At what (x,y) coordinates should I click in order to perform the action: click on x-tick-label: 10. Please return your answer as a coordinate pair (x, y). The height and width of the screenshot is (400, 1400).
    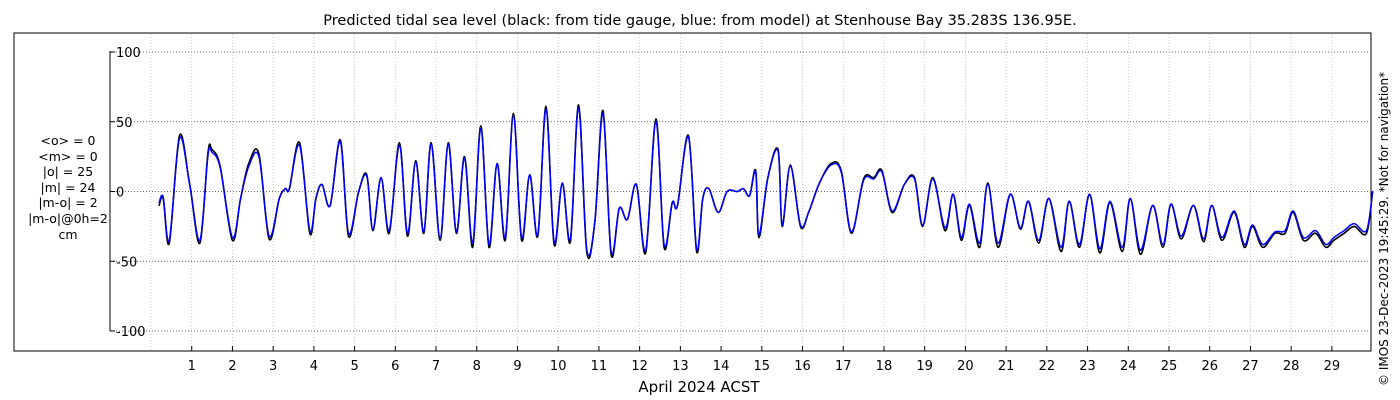
    Looking at the image, I should click on (558, 366).